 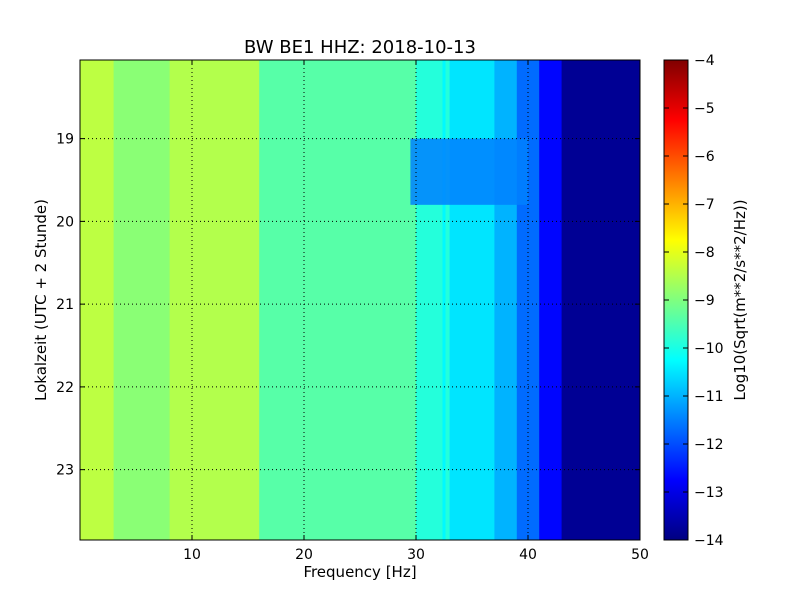 I want to click on x-axis-label: Frequency [Hz], so click(x=359, y=572).